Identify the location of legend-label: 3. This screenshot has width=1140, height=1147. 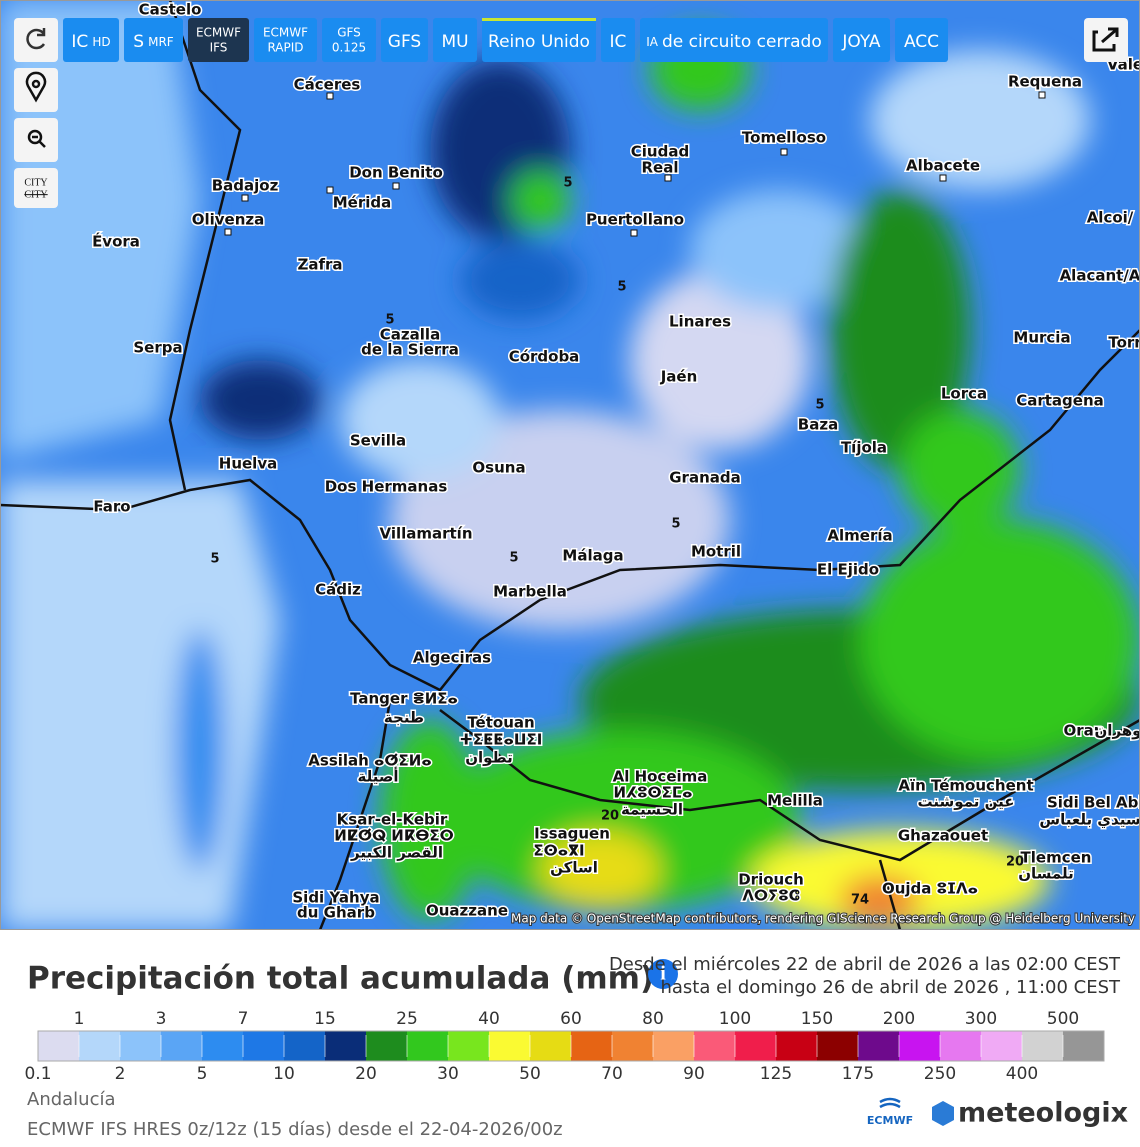
(161, 1019).